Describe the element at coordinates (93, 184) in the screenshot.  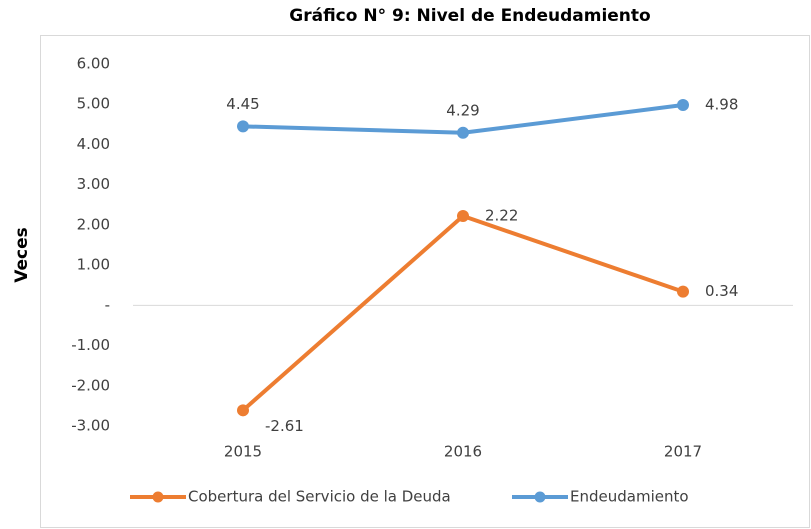
I see `y-tick-label: 3.00` at that location.